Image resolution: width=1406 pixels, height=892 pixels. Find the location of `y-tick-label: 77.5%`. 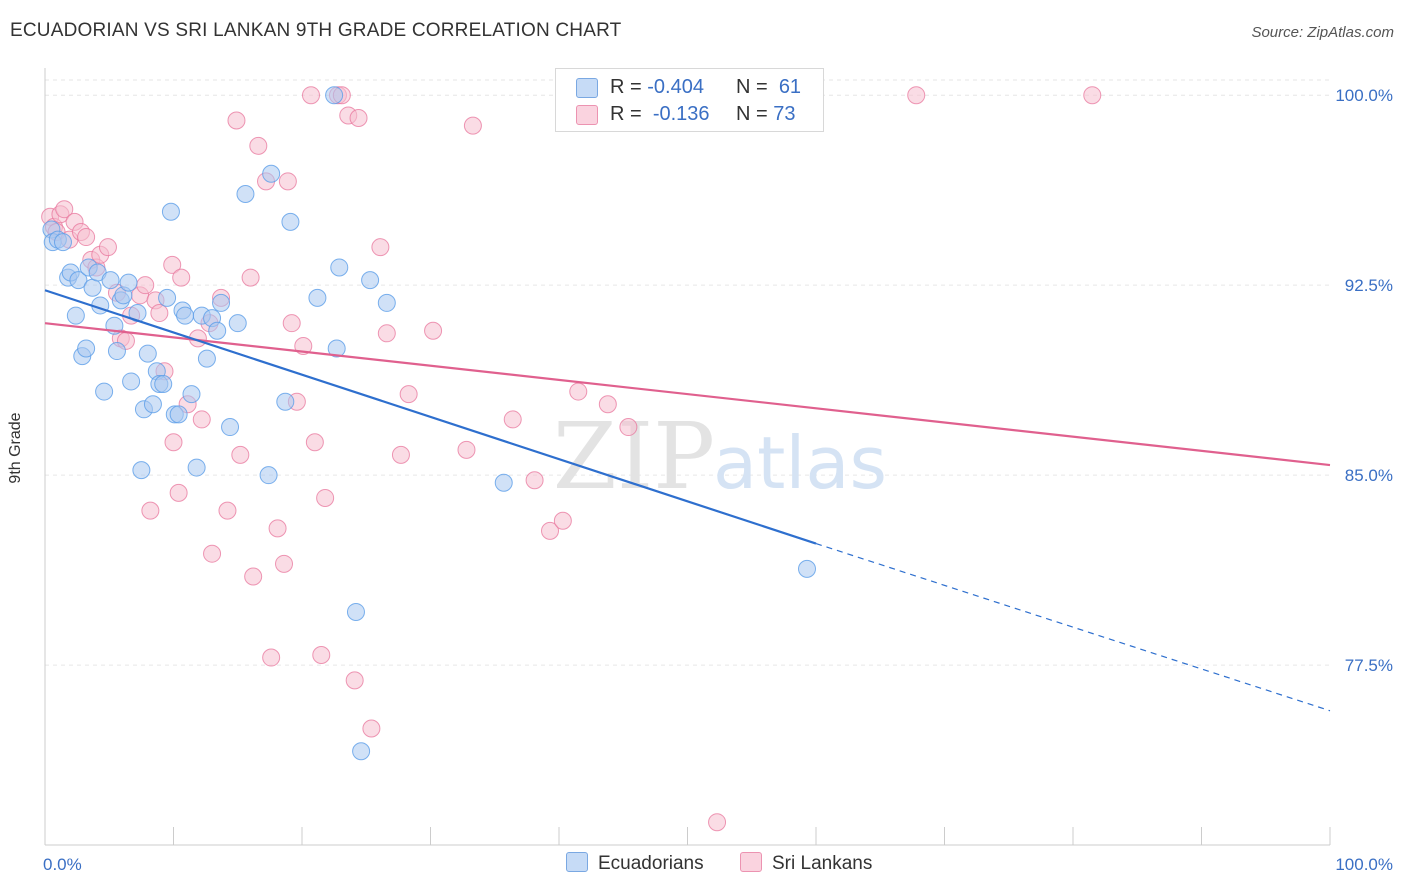

y-tick-label: 77.5% is located at coordinates (1369, 665).